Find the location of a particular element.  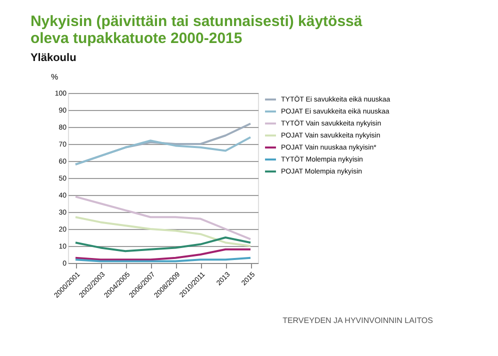

text: TERVEYDEN JA HYVINVOINNIN LAITOS is located at coordinates (357, 320).